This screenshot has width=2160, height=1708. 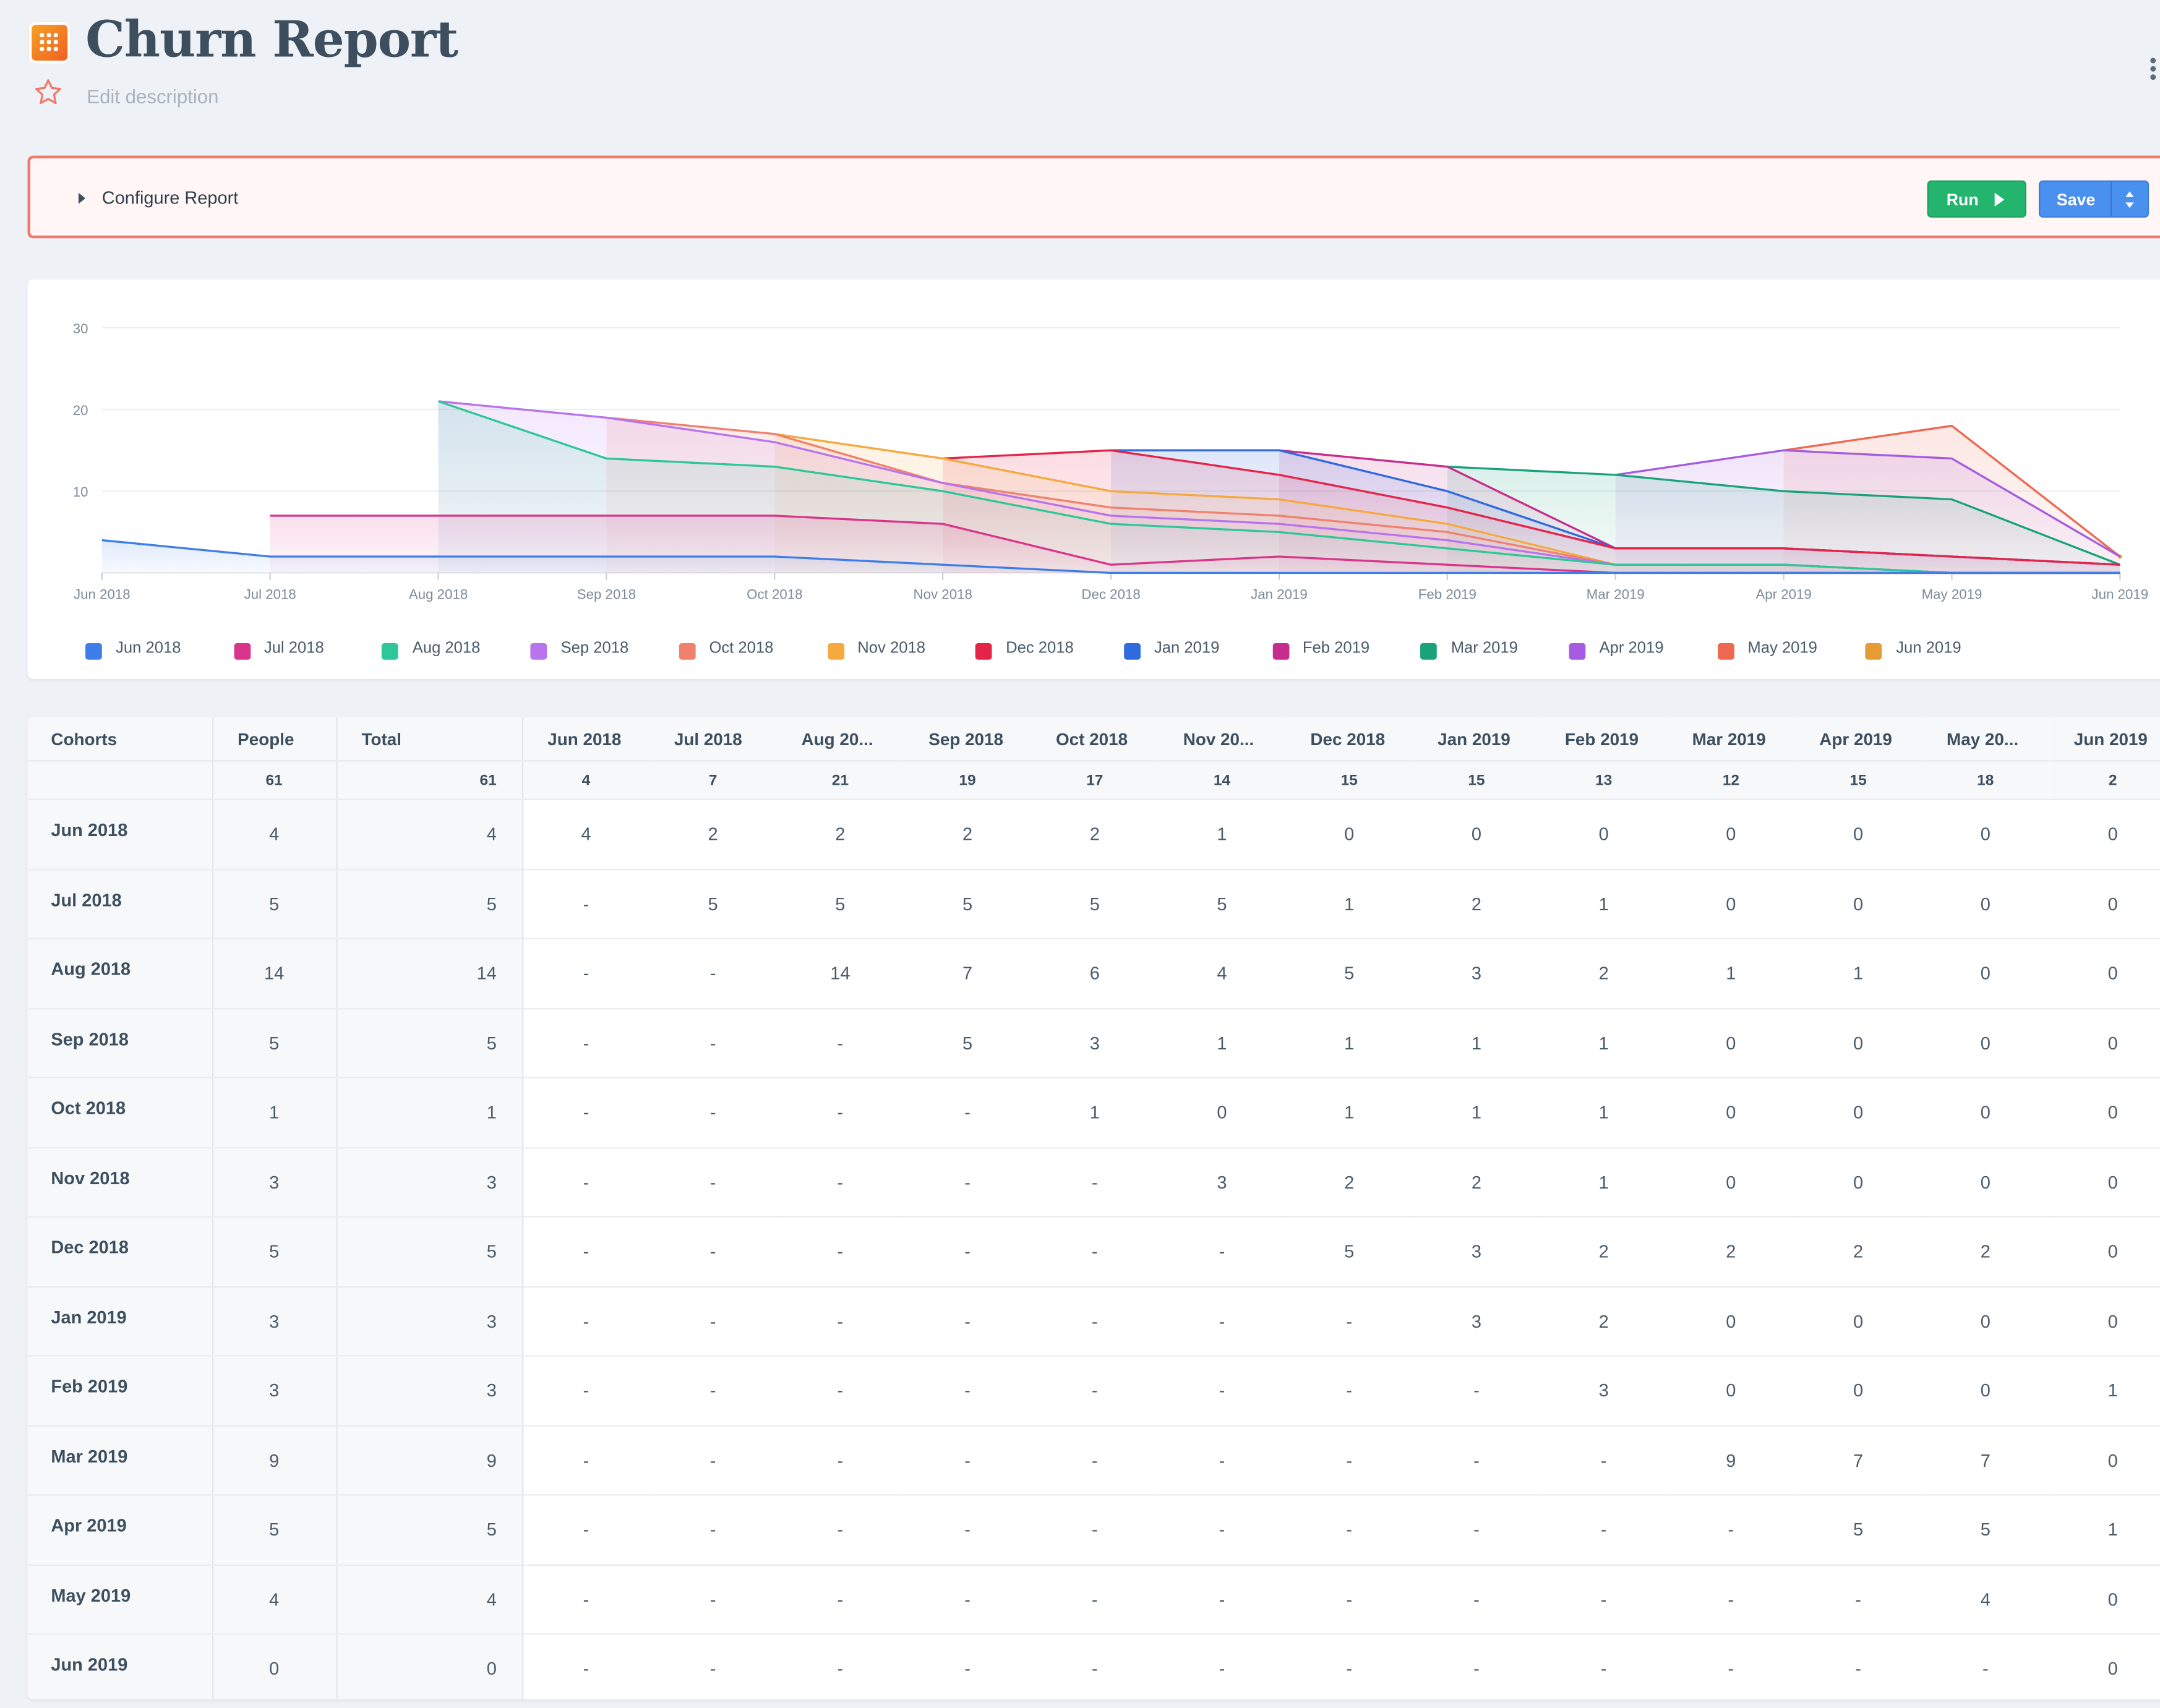 What do you see at coordinates (1349, 739) in the screenshot?
I see `column-header: Dec 2018` at bounding box center [1349, 739].